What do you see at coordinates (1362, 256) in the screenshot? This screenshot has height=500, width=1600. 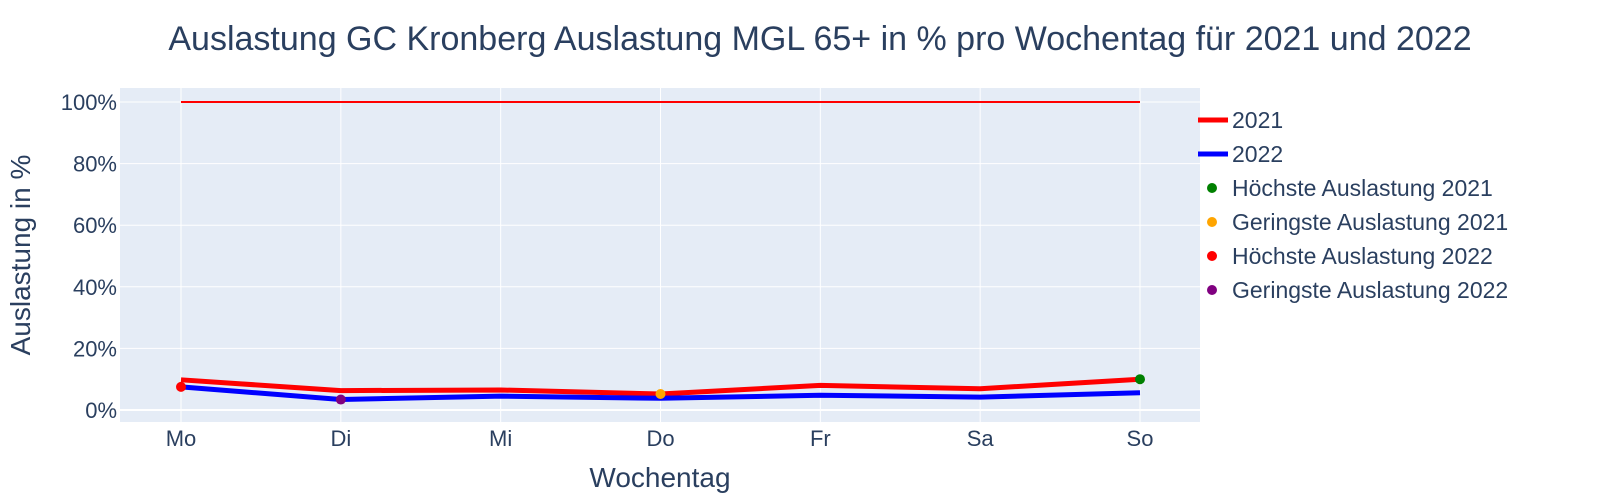 I see `legend-label: Höchste Auslastung 2022` at bounding box center [1362, 256].